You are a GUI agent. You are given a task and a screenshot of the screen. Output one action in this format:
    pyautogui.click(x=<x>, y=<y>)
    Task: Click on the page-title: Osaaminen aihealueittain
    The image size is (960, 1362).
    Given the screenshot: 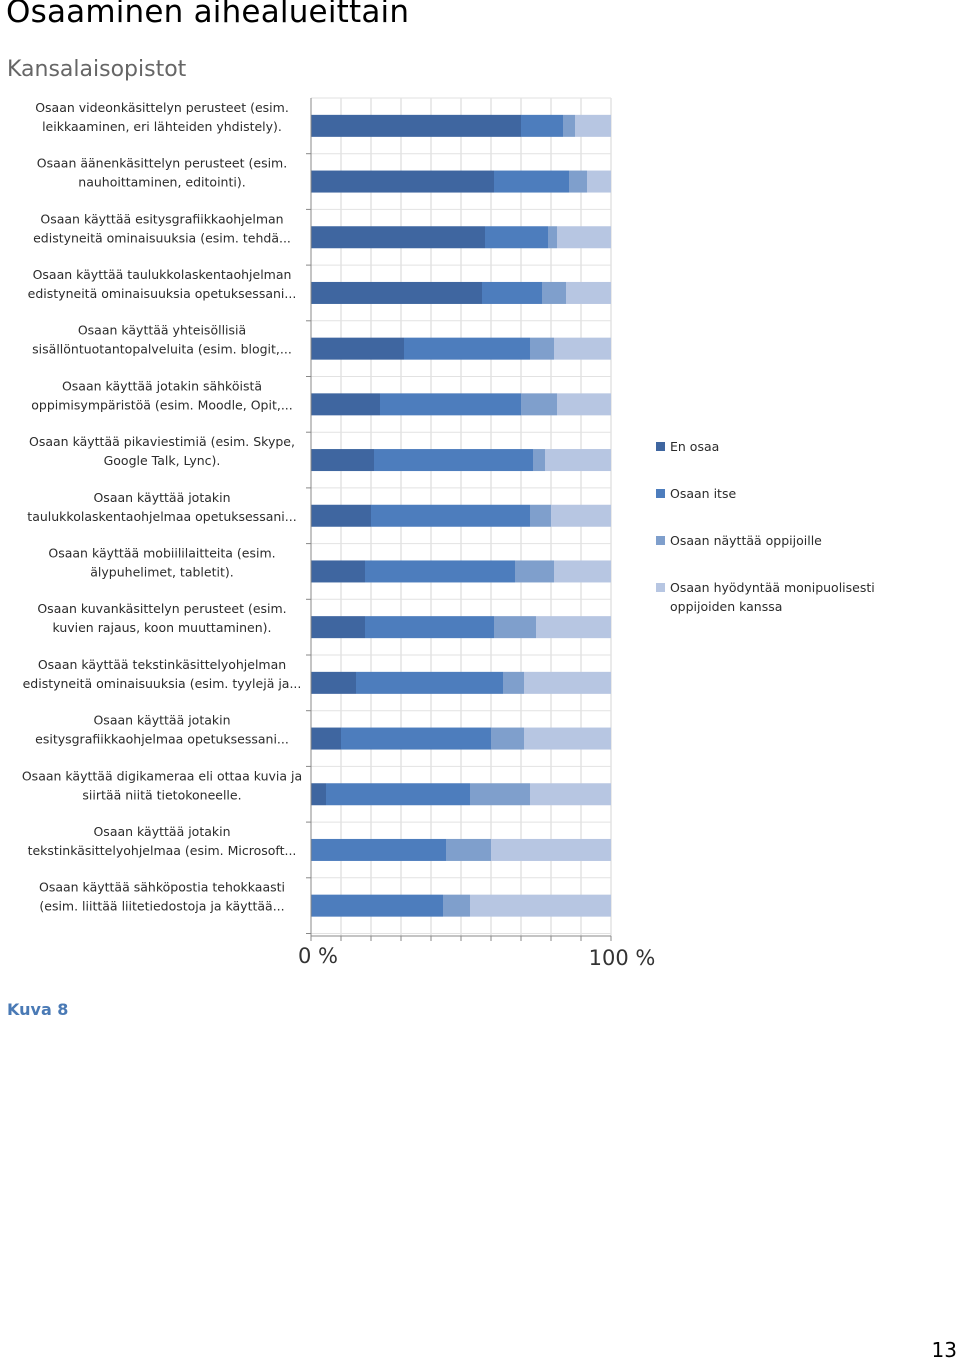 What is the action you would take?
    pyautogui.click(x=208, y=15)
    